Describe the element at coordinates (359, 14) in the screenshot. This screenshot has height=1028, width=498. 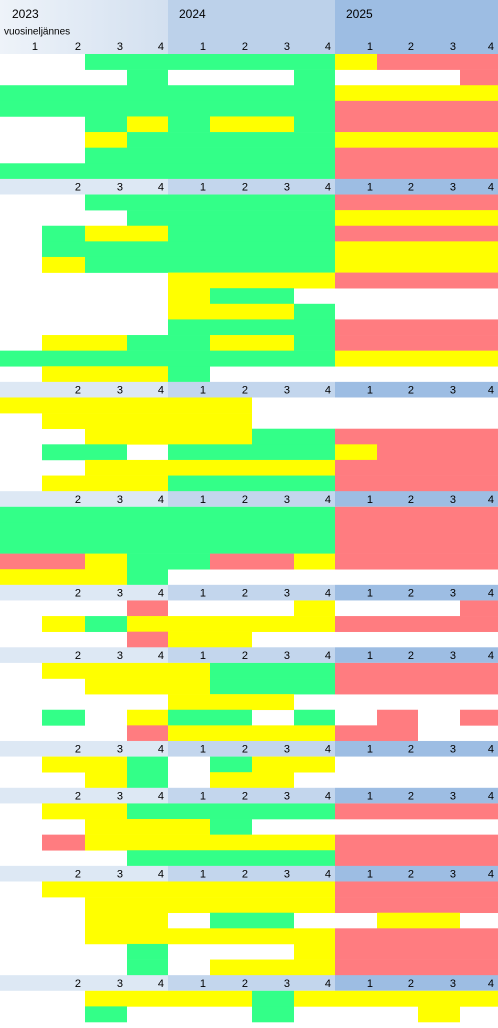
I see `year-label: 2025` at that location.